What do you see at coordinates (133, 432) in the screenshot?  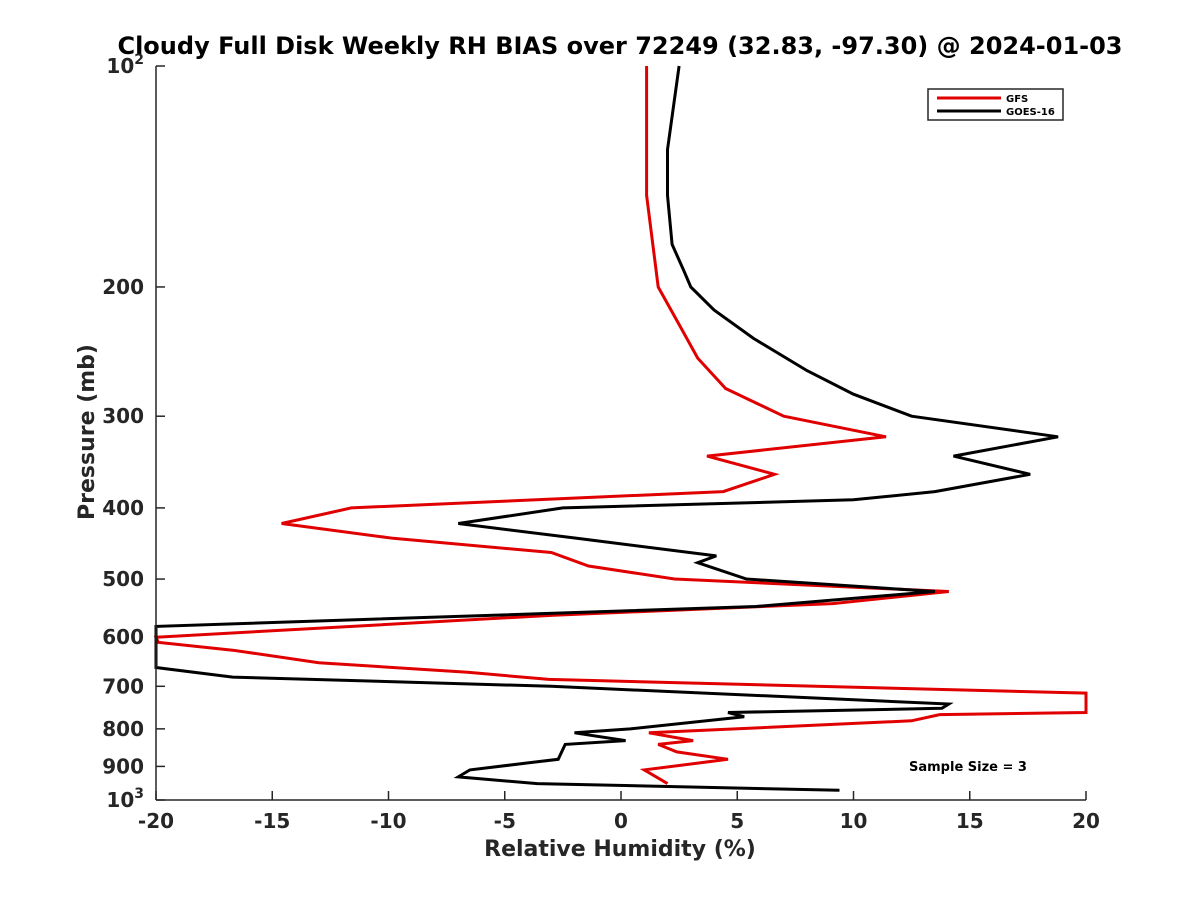 I see `y-tick-group: 10² 200 300 400 500 600 700 800 900 10³` at bounding box center [133, 432].